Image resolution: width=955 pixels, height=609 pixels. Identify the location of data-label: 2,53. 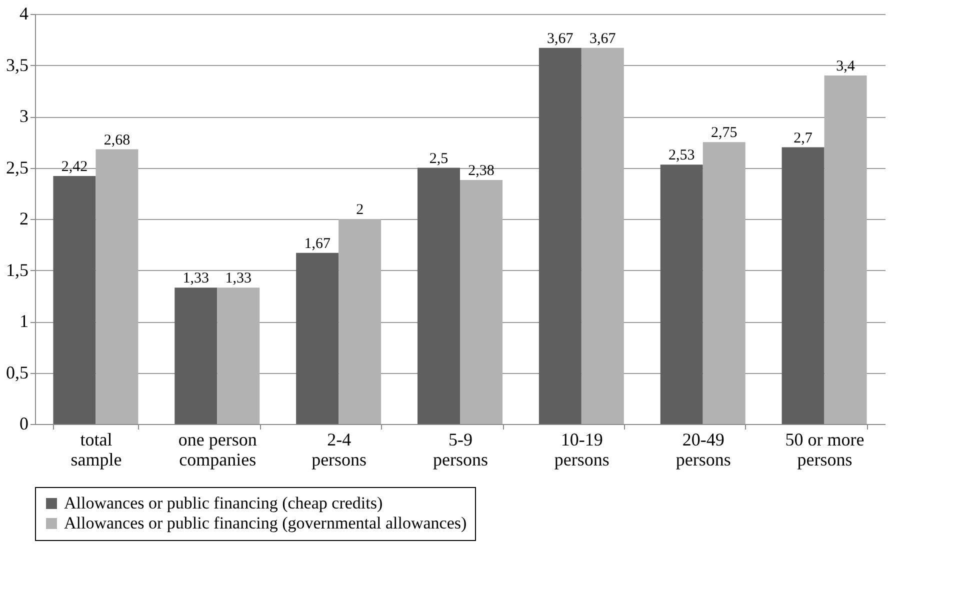
(681, 156).